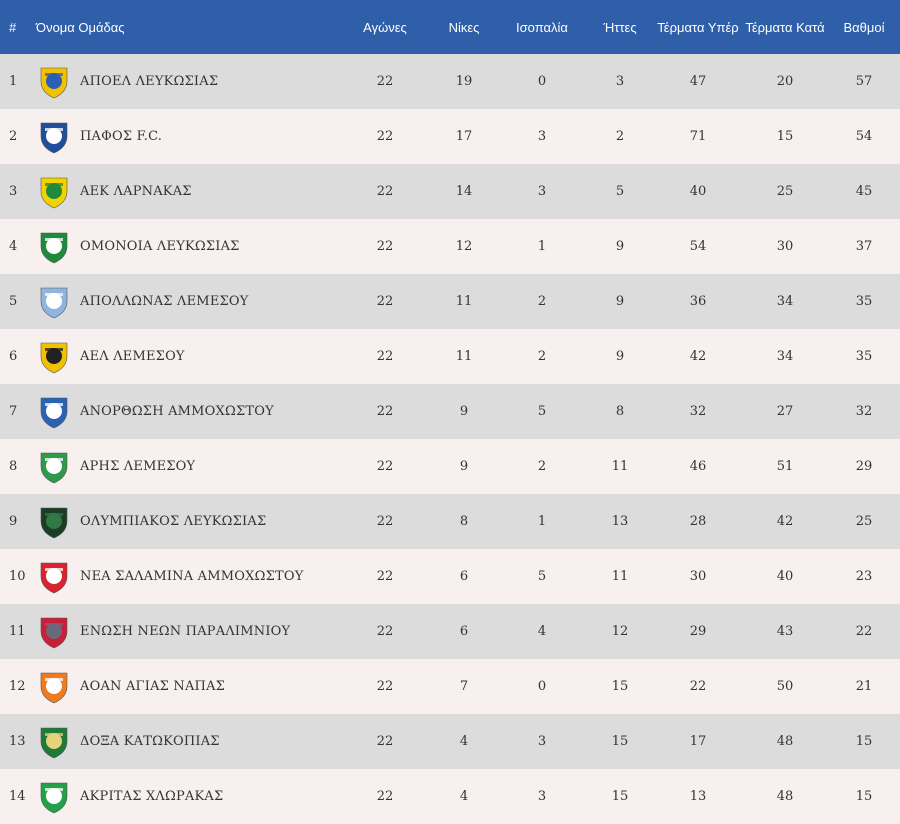  I want to click on table-row: 14 ΑΚΡΙΤΑΣ ΧΛΩΡΑΚΑΣ 22 4 3 15 13 48 15, so click(450, 796).